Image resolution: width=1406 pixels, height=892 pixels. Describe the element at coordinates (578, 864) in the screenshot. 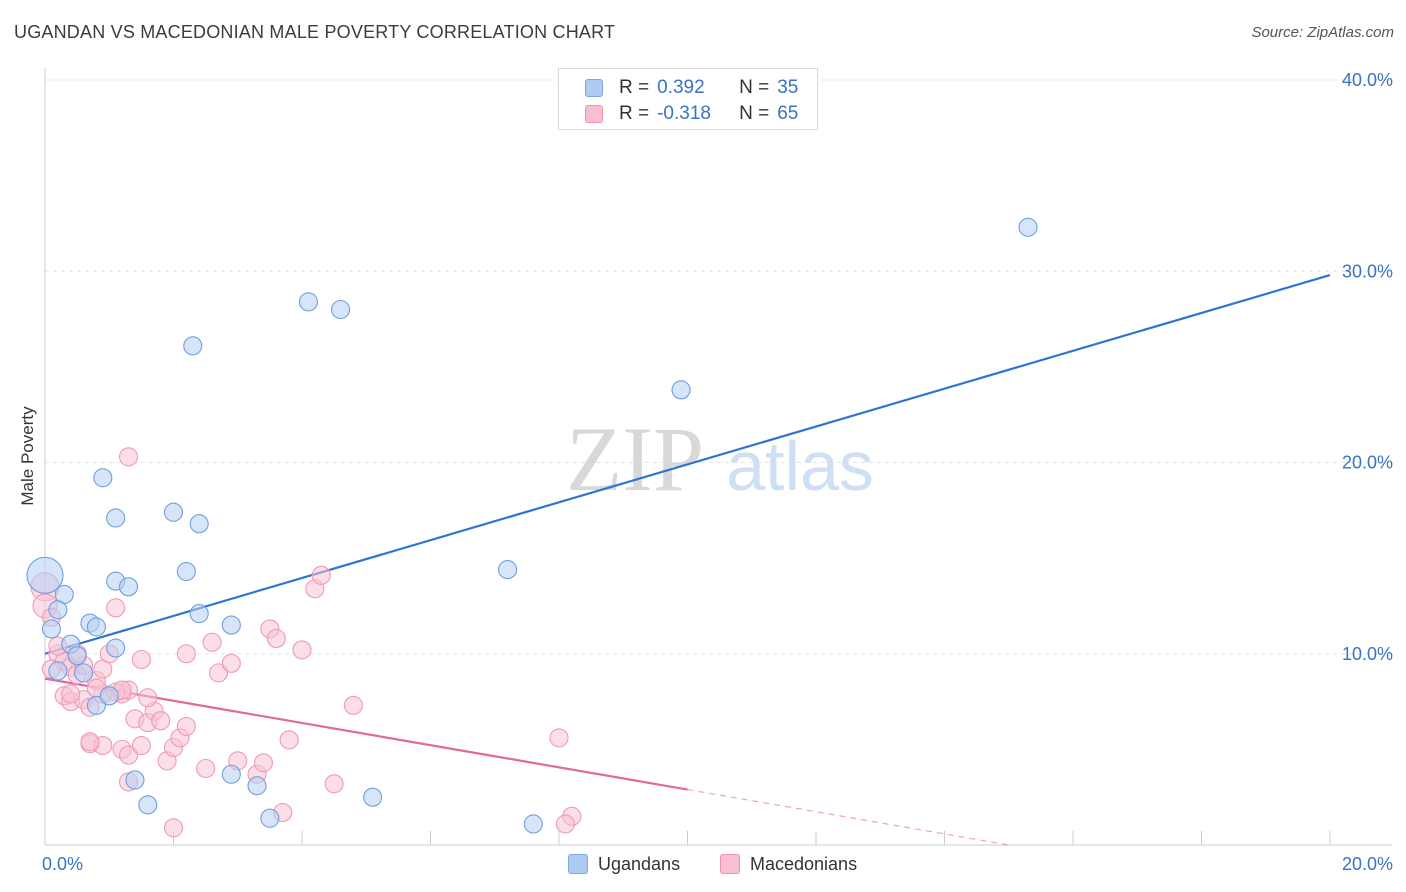

I see `bottom-legend-swatch-ugandans` at that location.